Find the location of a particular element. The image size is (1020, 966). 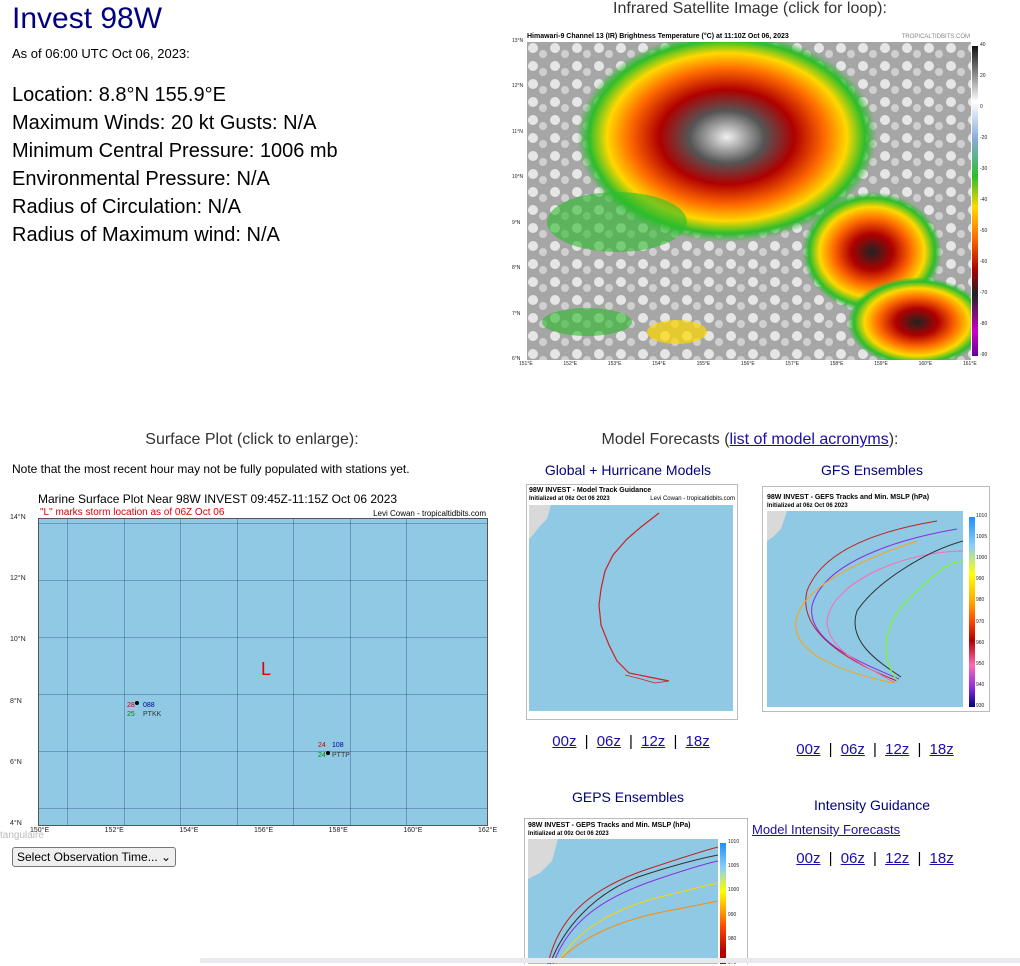

global-map-subtitle: Initialized at 06z Oct 06 2023 is located at coordinates (569, 499).